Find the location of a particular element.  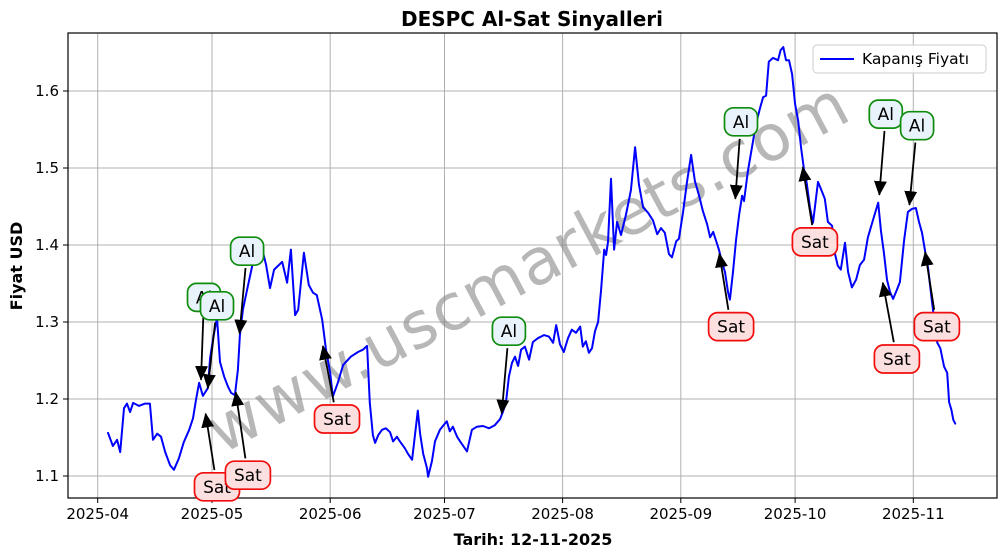

x-tick-label: 2025-06 is located at coordinates (330, 514).